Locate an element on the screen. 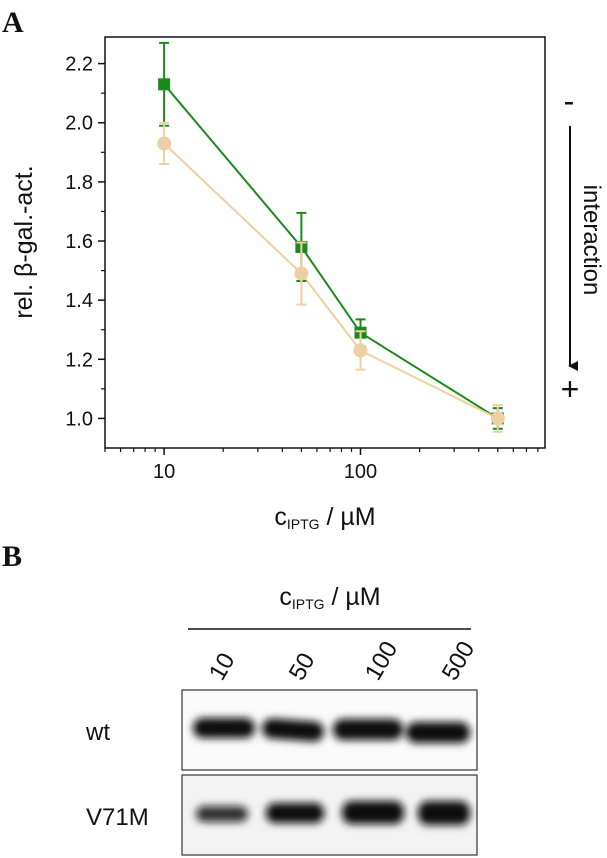 This screenshot has height=858, width=607. y-tick-label: 1.4 is located at coordinates (79, 301).